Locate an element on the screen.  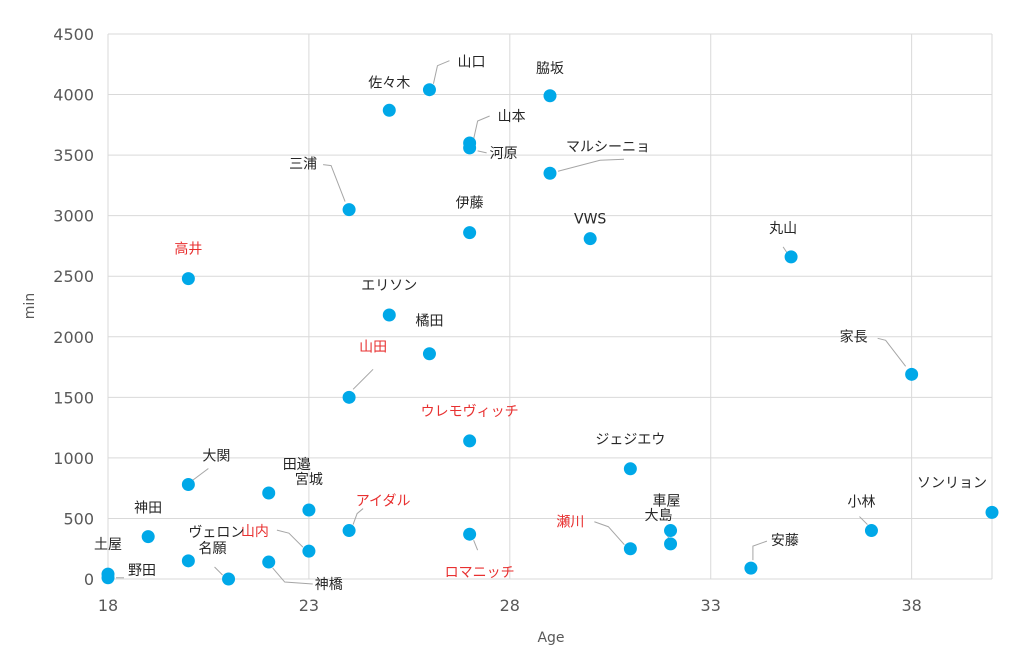
x-tick-label: 23 is located at coordinates (309, 605).